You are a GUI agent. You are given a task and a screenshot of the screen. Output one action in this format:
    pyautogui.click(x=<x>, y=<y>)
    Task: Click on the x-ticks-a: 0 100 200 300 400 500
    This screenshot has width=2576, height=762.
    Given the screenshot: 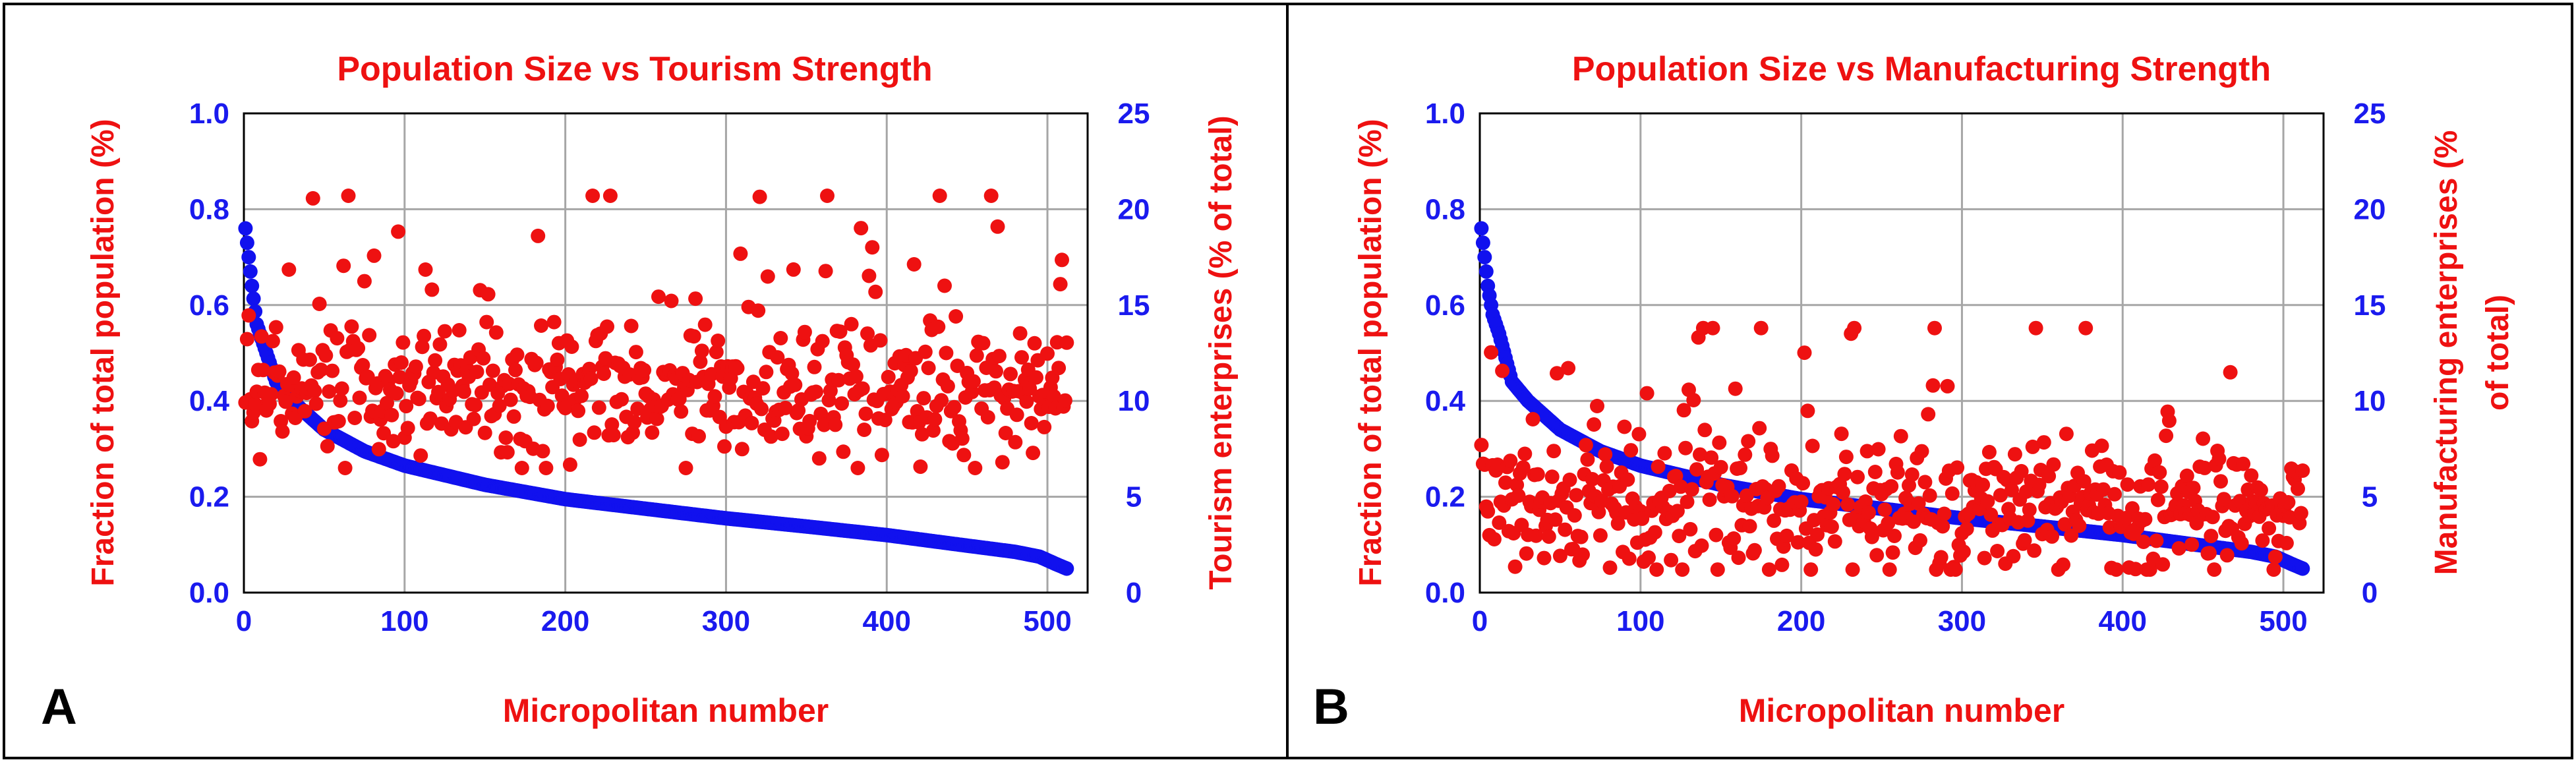 What is the action you would take?
    pyautogui.click(x=654, y=621)
    